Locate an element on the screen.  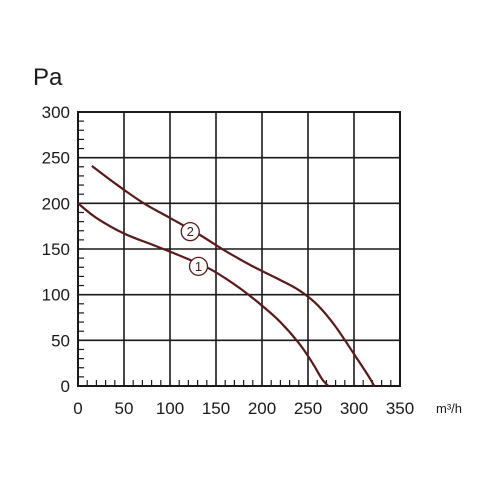
x-tick-label: 250 is located at coordinates (308, 408).